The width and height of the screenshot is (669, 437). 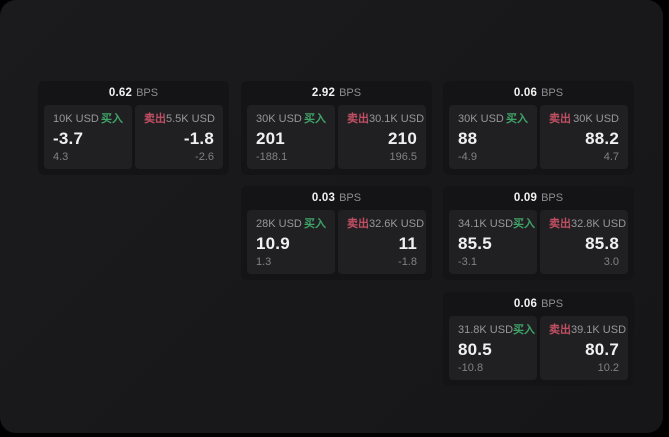 I want to click on buy-delta: 1.3, so click(x=264, y=262).